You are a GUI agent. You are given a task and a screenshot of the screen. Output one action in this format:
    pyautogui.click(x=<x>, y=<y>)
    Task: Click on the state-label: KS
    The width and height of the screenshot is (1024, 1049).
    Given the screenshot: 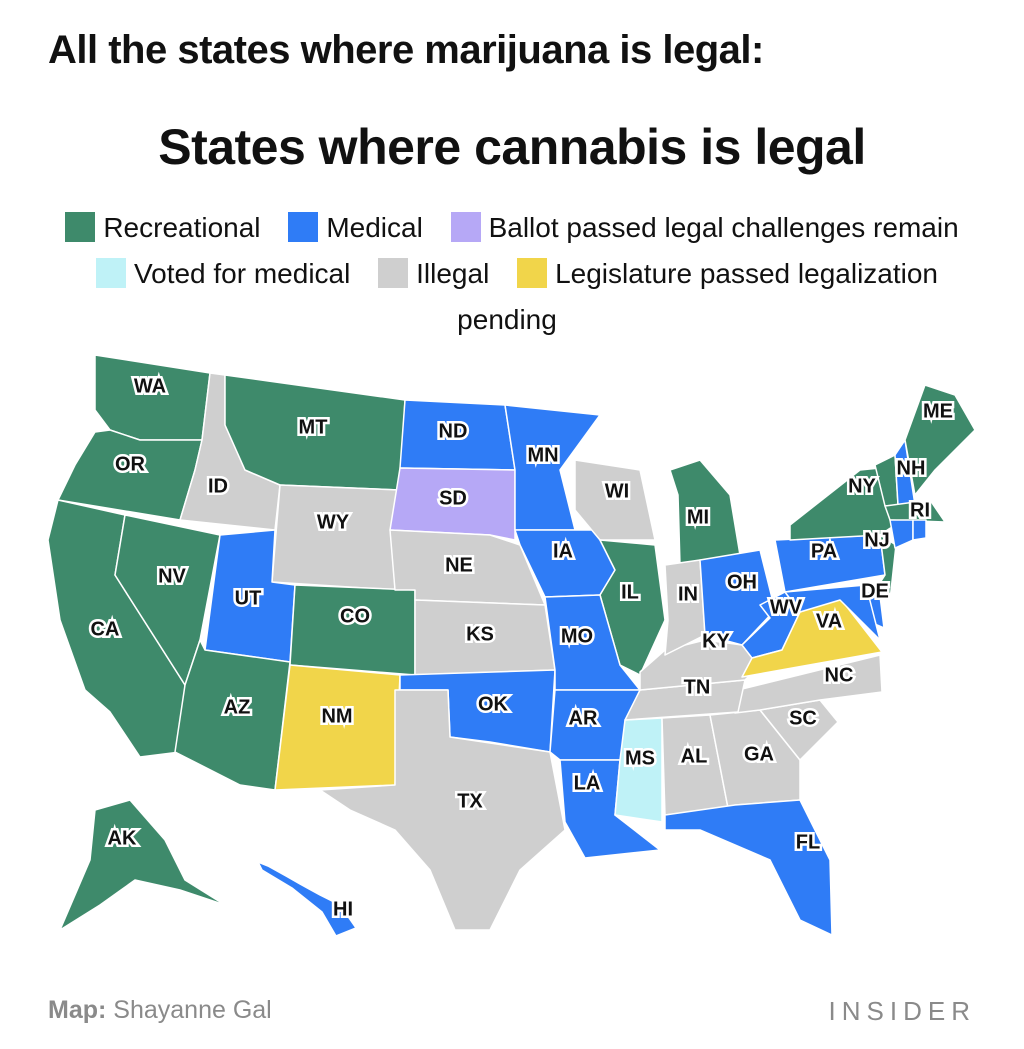 What is the action you would take?
    pyautogui.click(x=480, y=634)
    